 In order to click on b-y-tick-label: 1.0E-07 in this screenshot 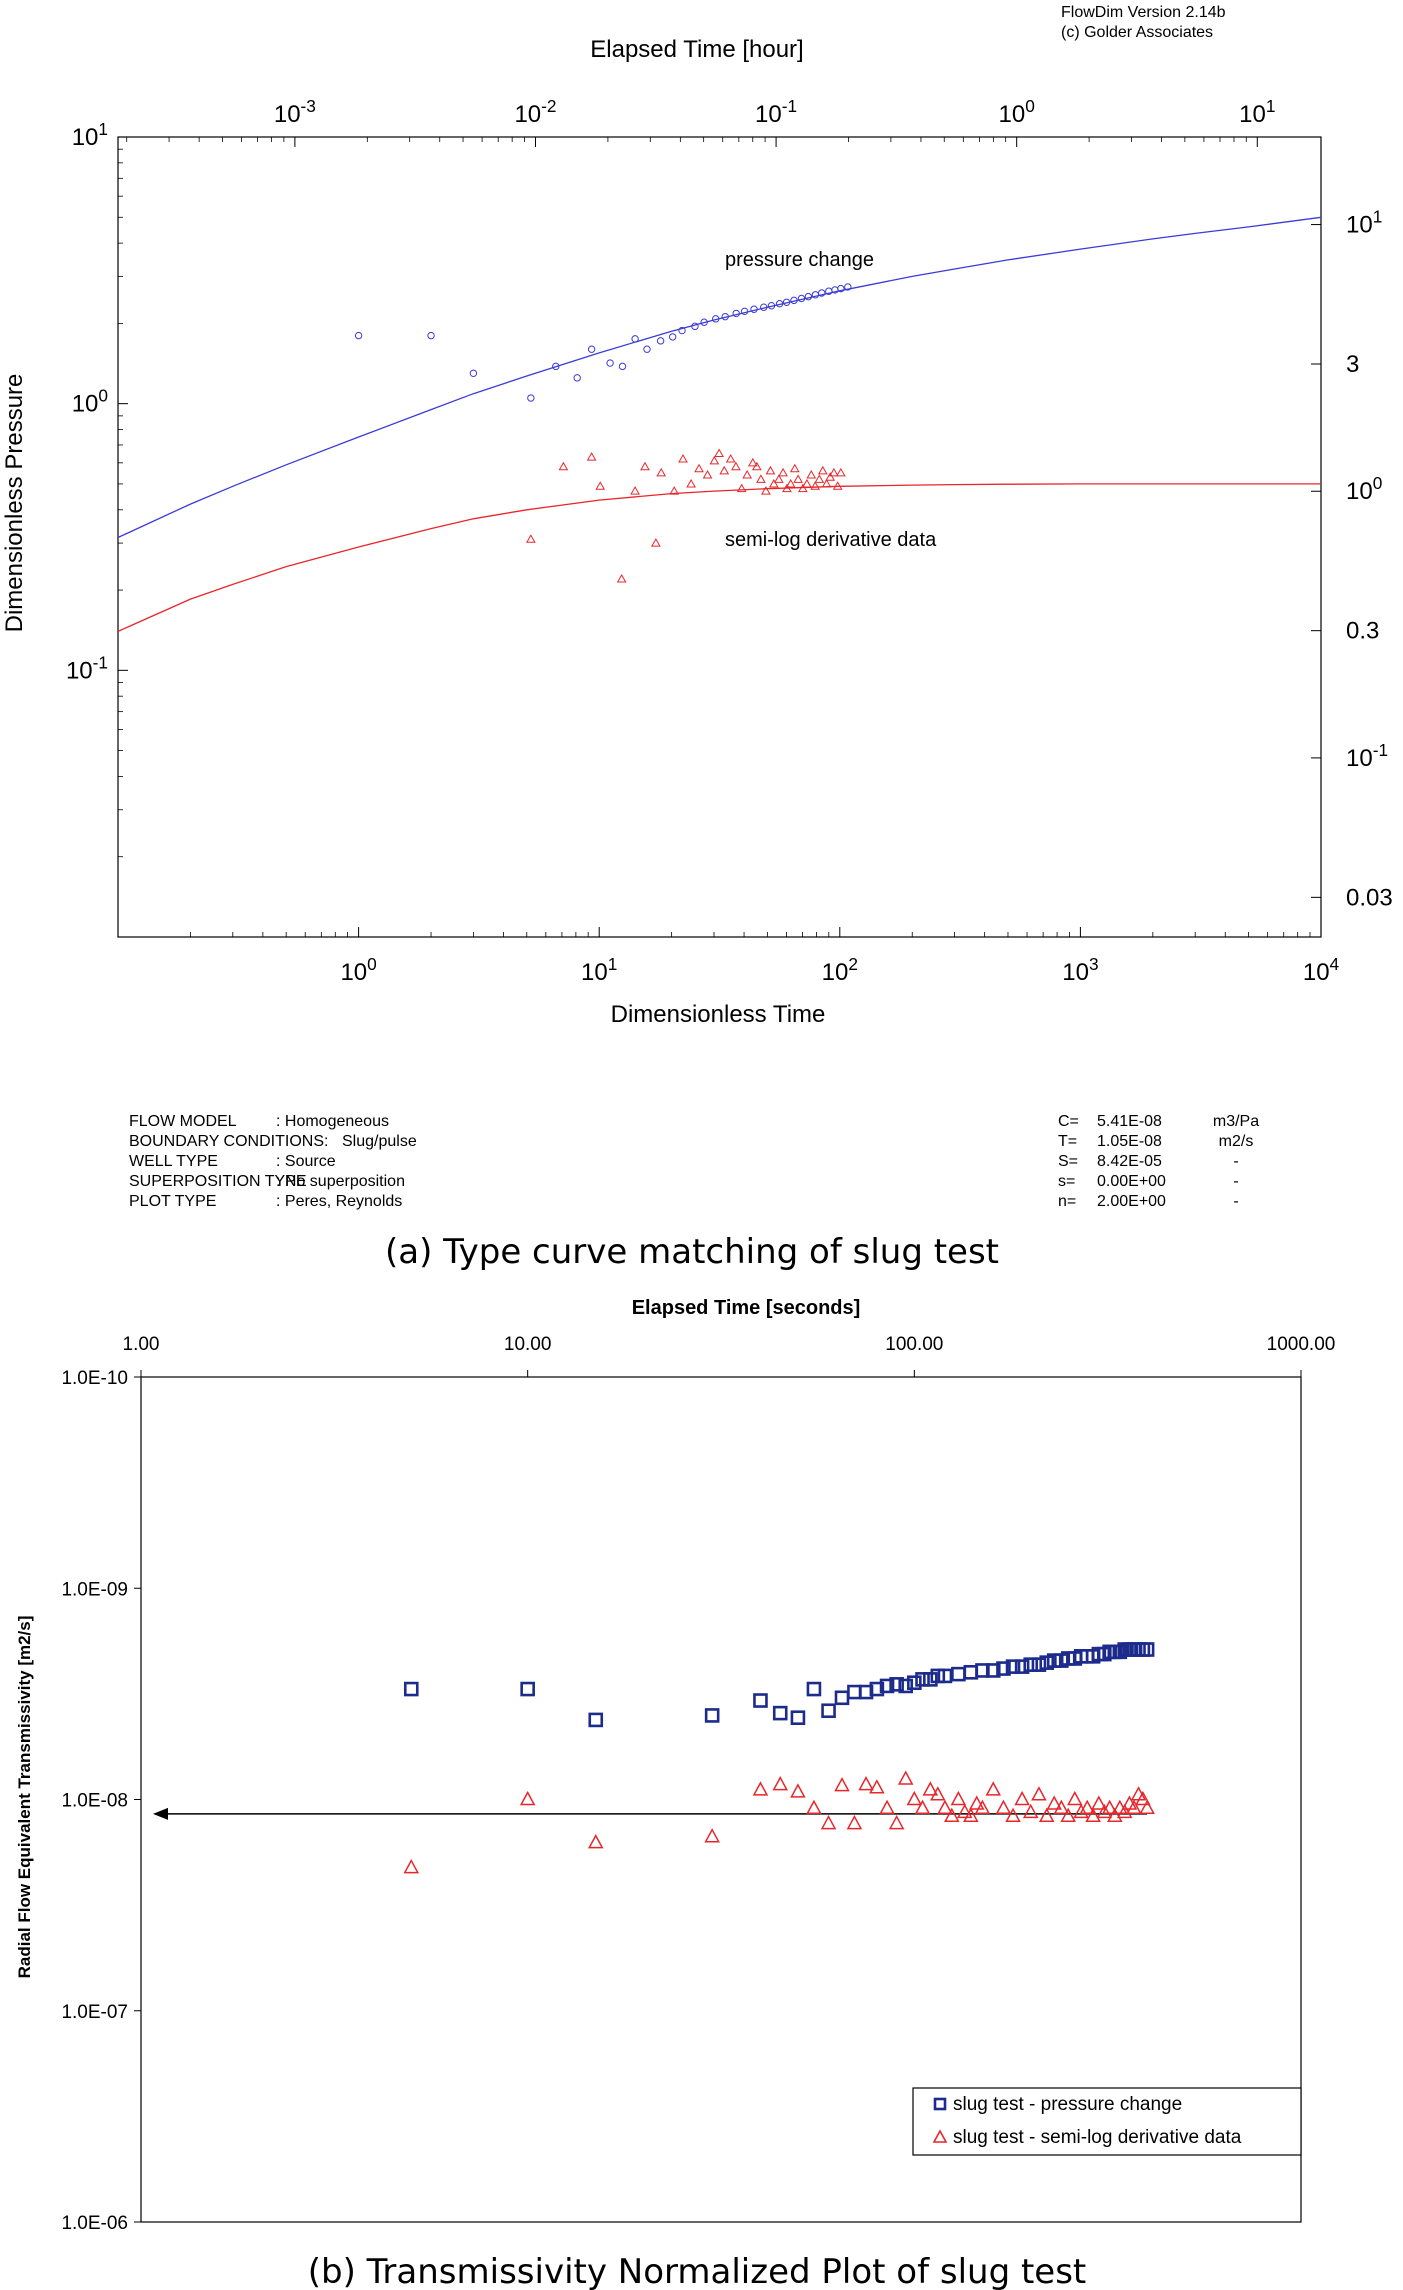, I will do `click(94, 2012)`.